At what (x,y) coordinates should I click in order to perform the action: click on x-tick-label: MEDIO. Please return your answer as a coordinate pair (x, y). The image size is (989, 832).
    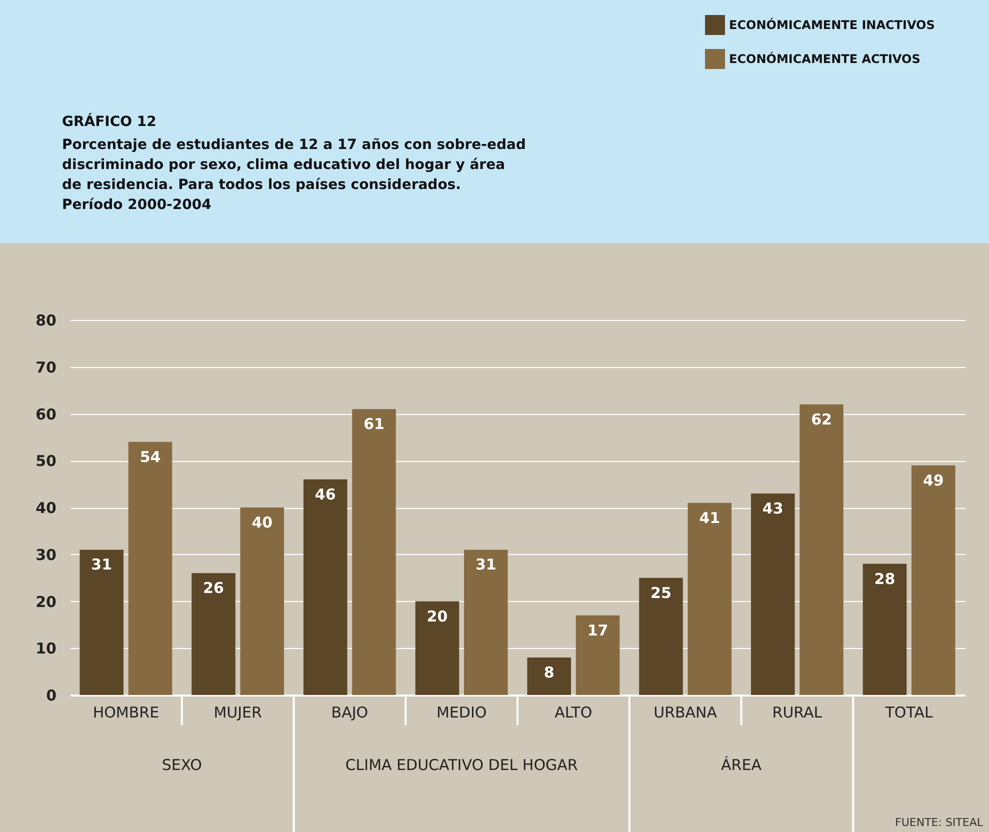
    Looking at the image, I should click on (461, 713).